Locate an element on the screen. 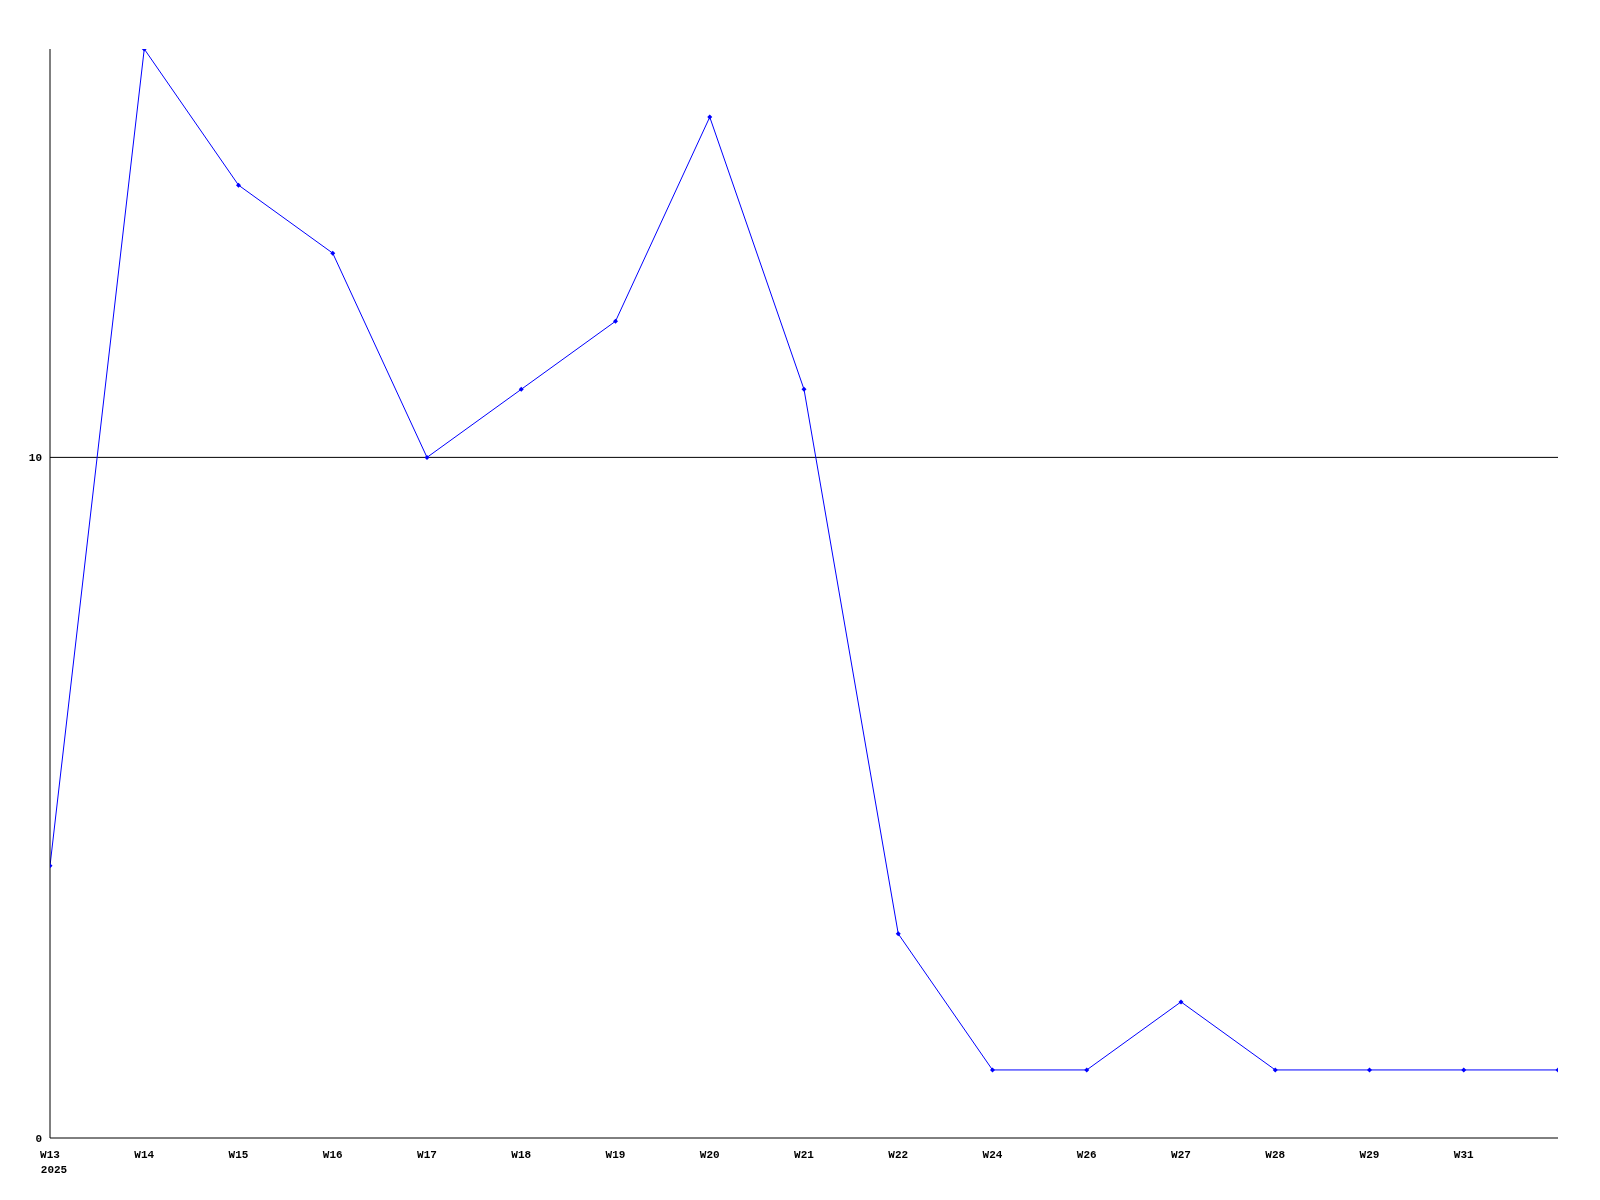 This screenshot has height=1200, width=1600. x-tick-label: W20 is located at coordinates (709, 1155).